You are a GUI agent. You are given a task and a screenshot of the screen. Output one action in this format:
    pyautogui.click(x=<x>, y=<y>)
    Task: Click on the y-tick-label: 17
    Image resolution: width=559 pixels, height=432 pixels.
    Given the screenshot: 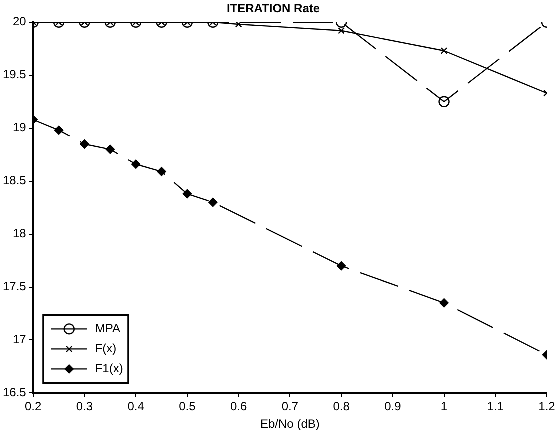 What is the action you would take?
    pyautogui.click(x=19, y=339)
    